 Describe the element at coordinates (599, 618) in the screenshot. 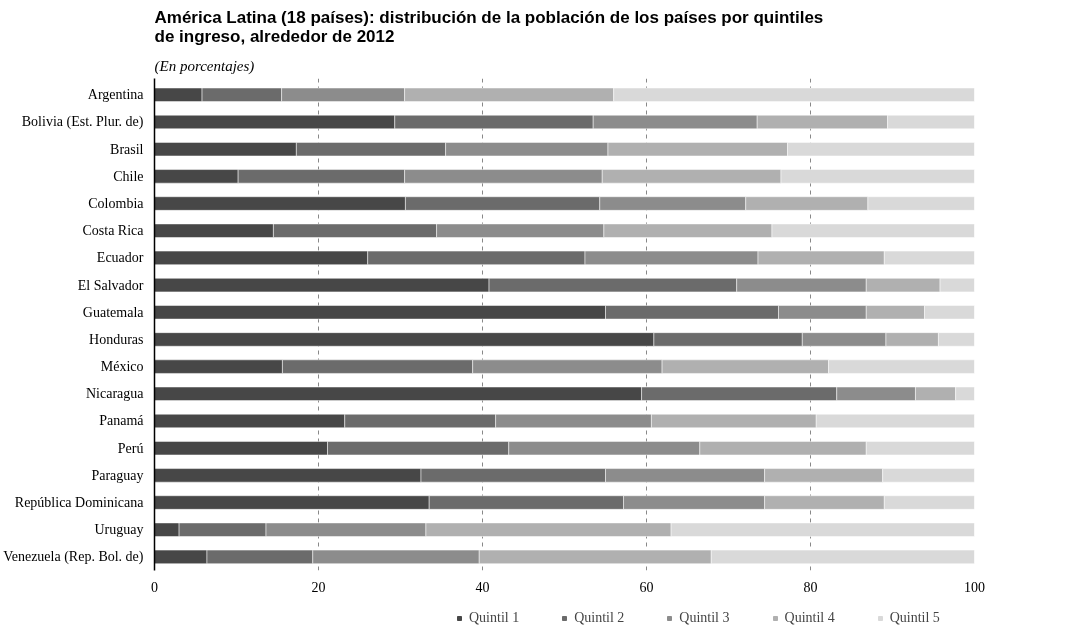

I see `legend-label: Quintil 2` at that location.